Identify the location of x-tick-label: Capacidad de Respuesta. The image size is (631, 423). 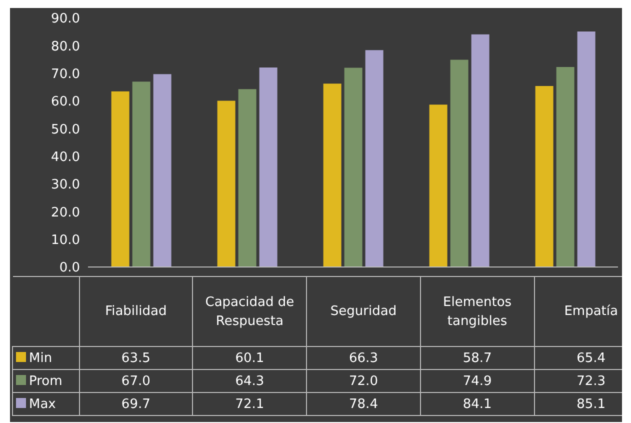
(249, 311).